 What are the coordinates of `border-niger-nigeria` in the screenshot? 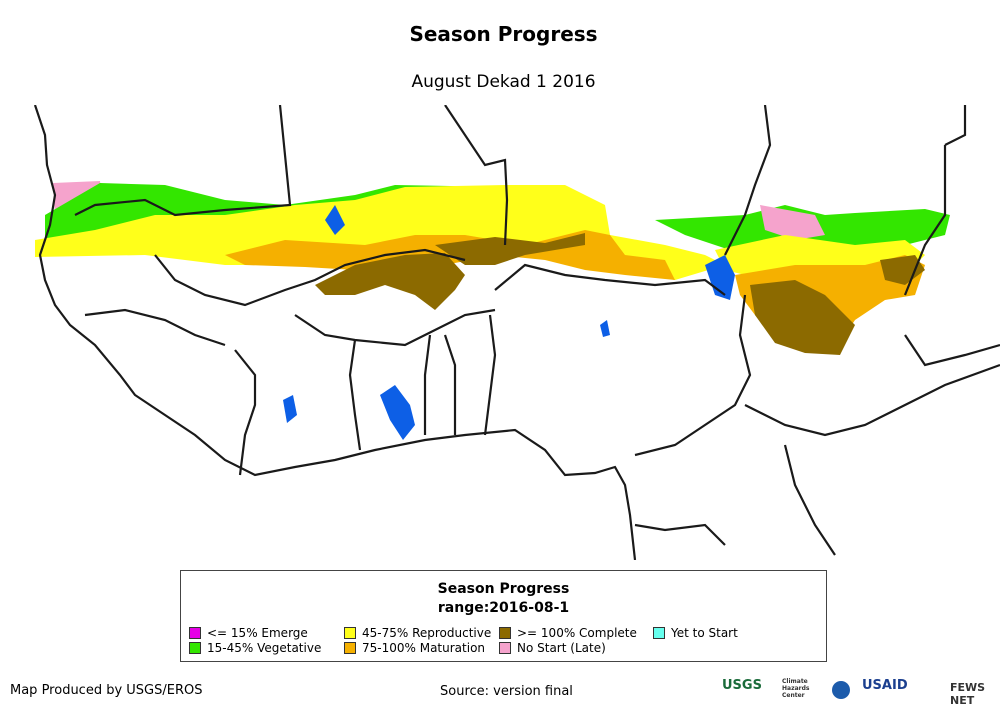 It's located at (610, 279).